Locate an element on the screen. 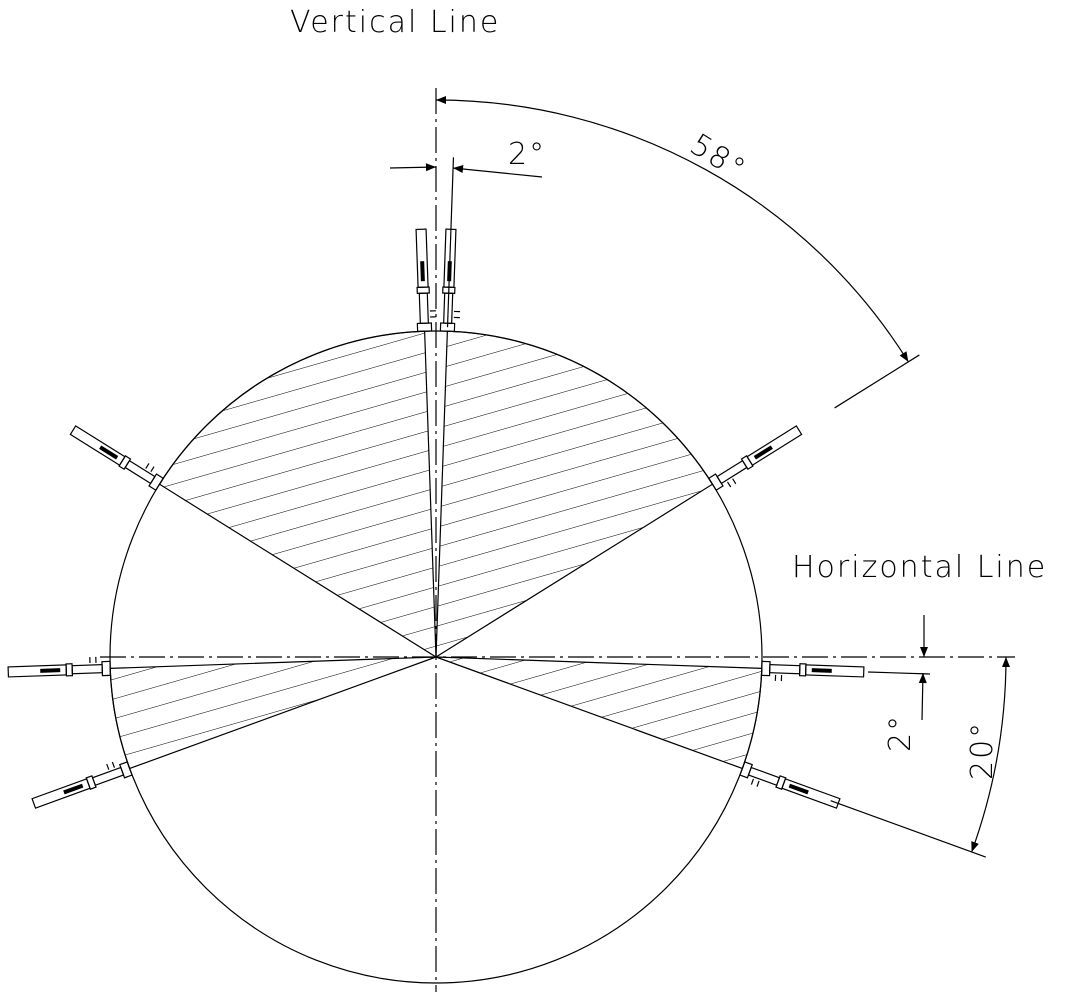  side-angle-label: 20° is located at coordinates (982, 750).